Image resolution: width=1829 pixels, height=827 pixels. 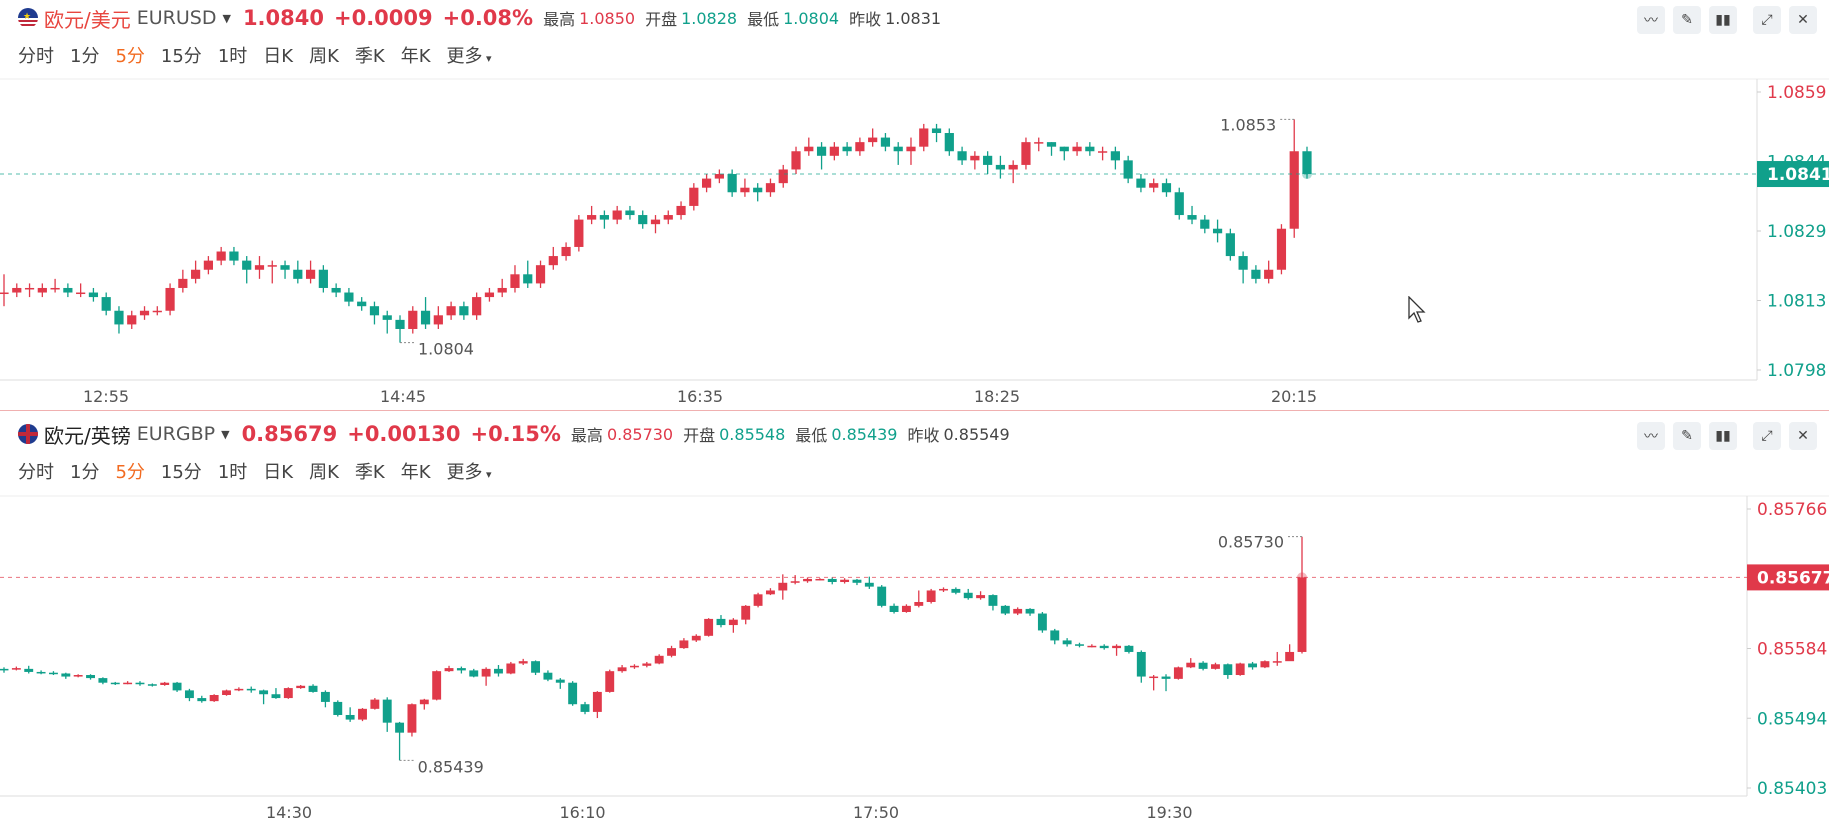 What do you see at coordinates (1792, 789) in the screenshot?
I see `y-tick-label: 0.85403` at bounding box center [1792, 789].